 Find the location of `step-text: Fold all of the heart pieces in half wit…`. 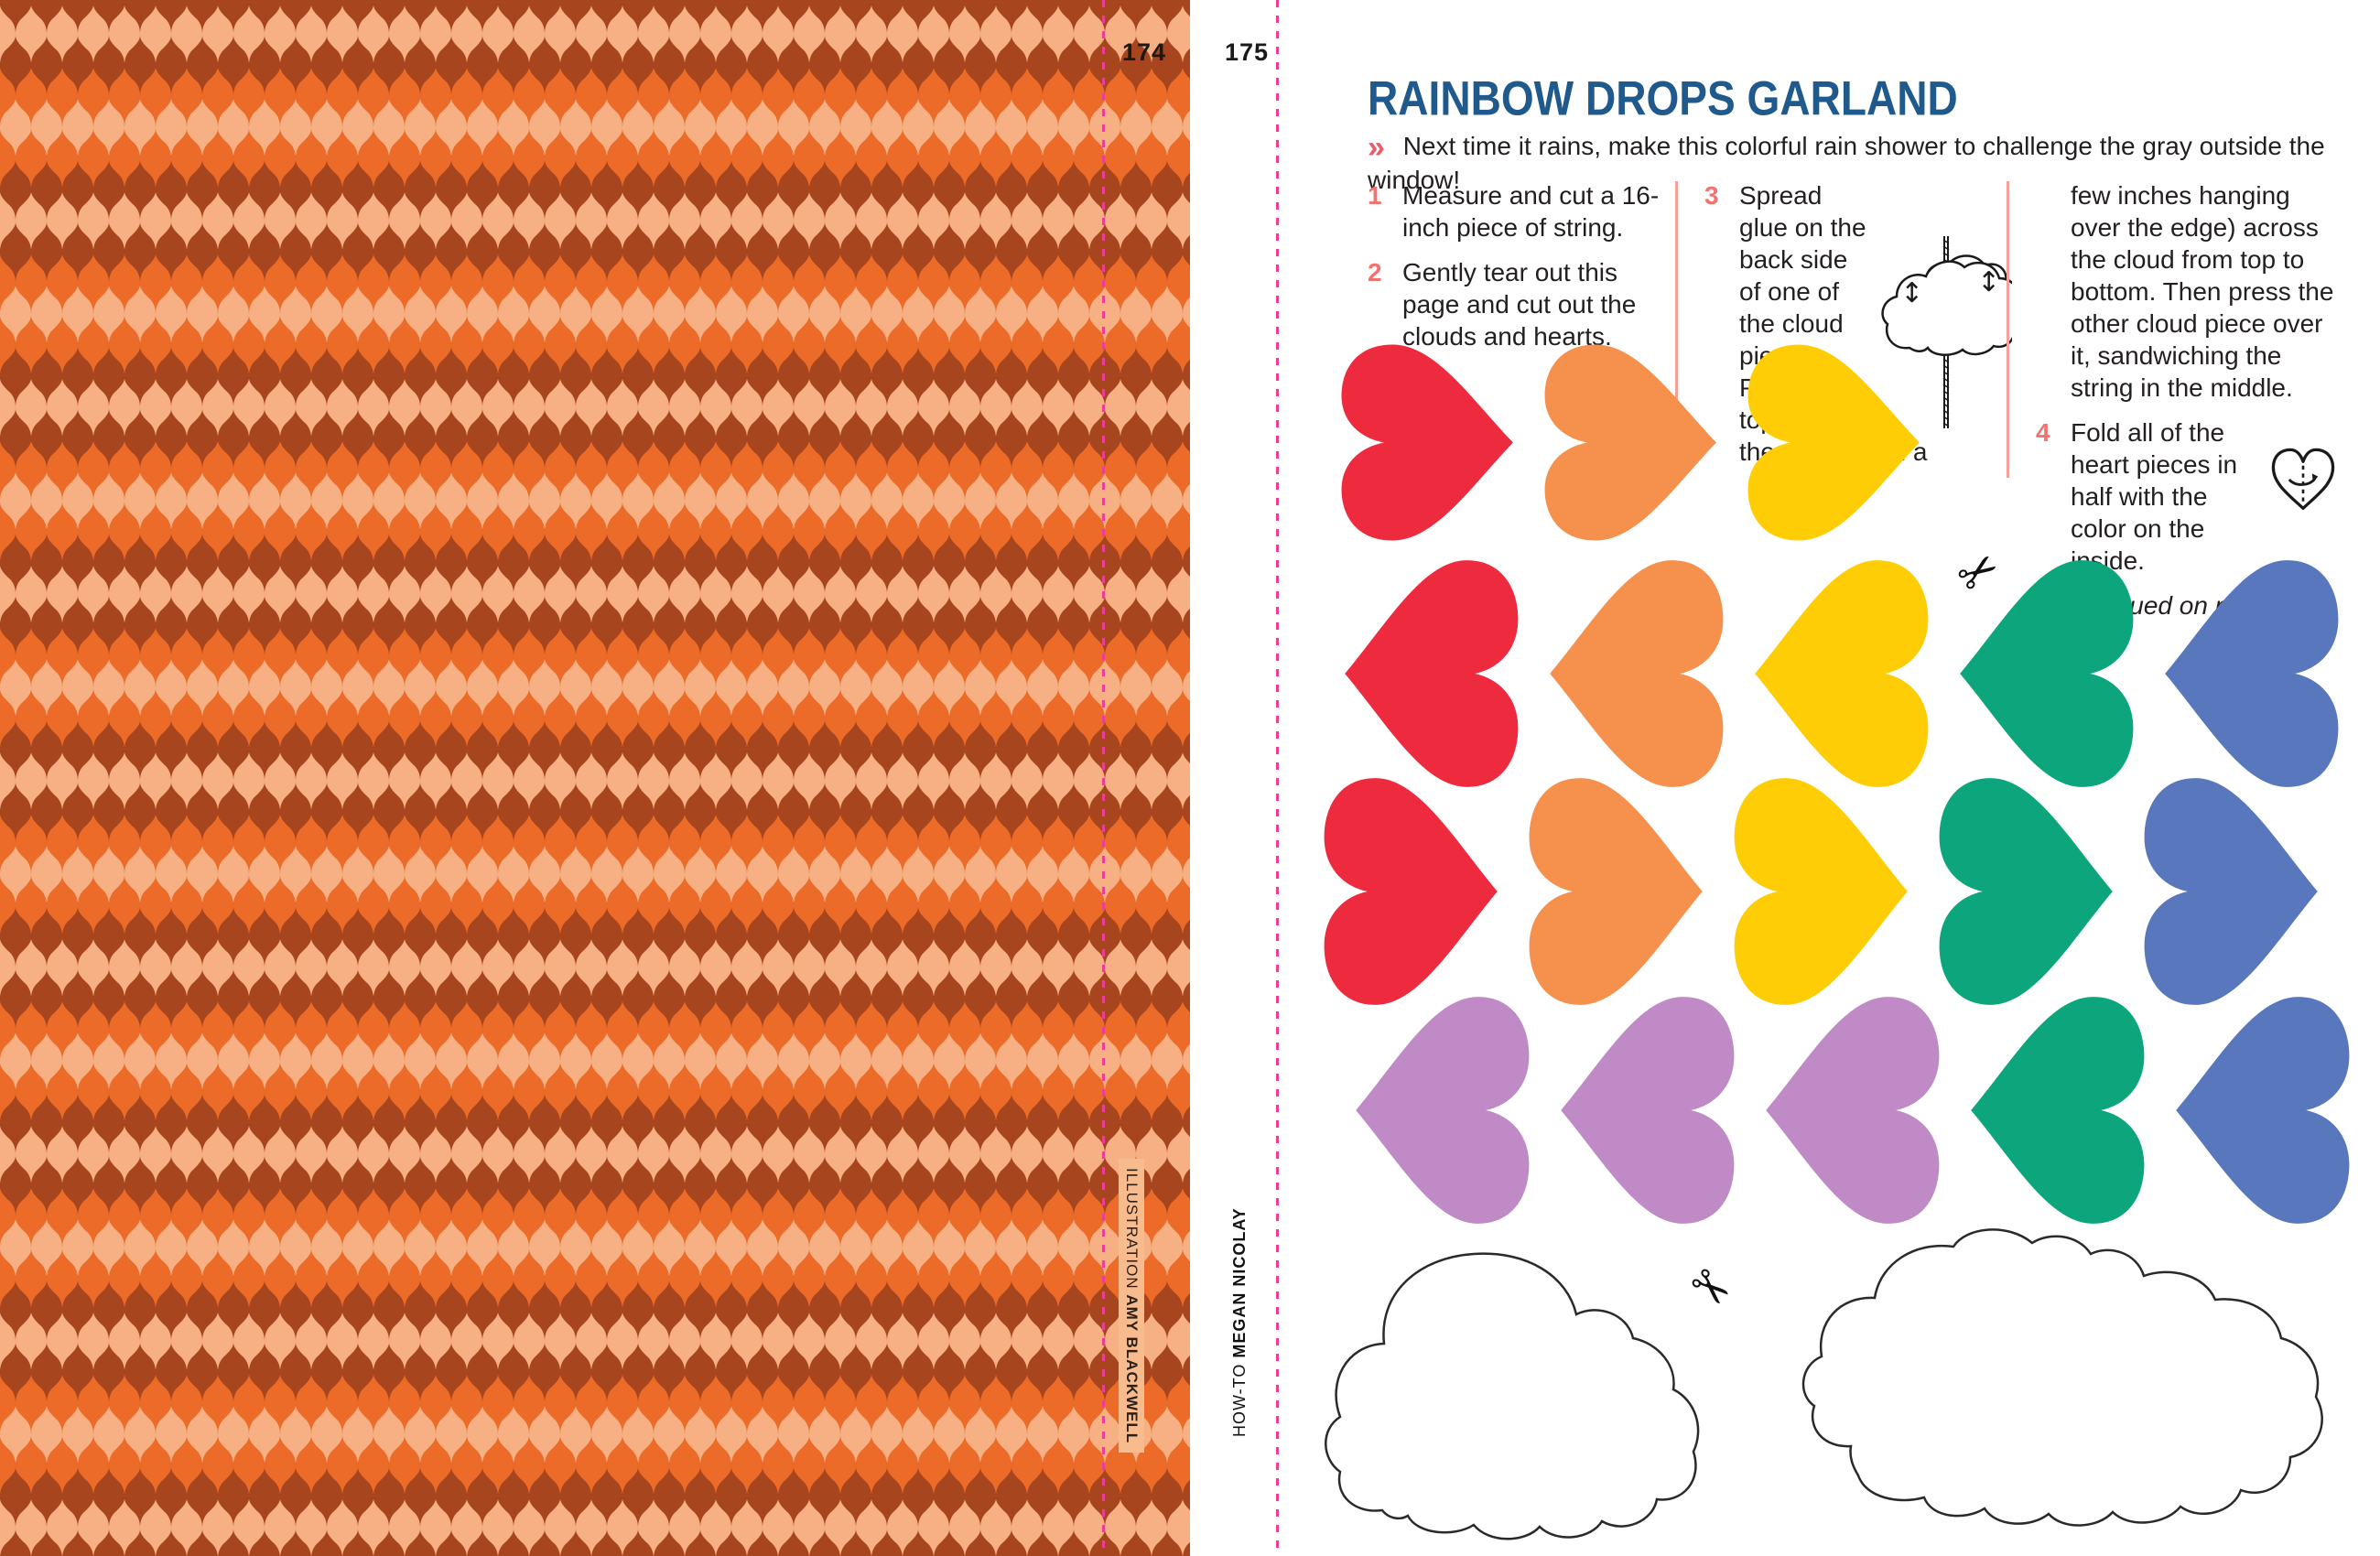

step-text: Fold all of the heart pieces in half wit… is located at coordinates (2154, 496).